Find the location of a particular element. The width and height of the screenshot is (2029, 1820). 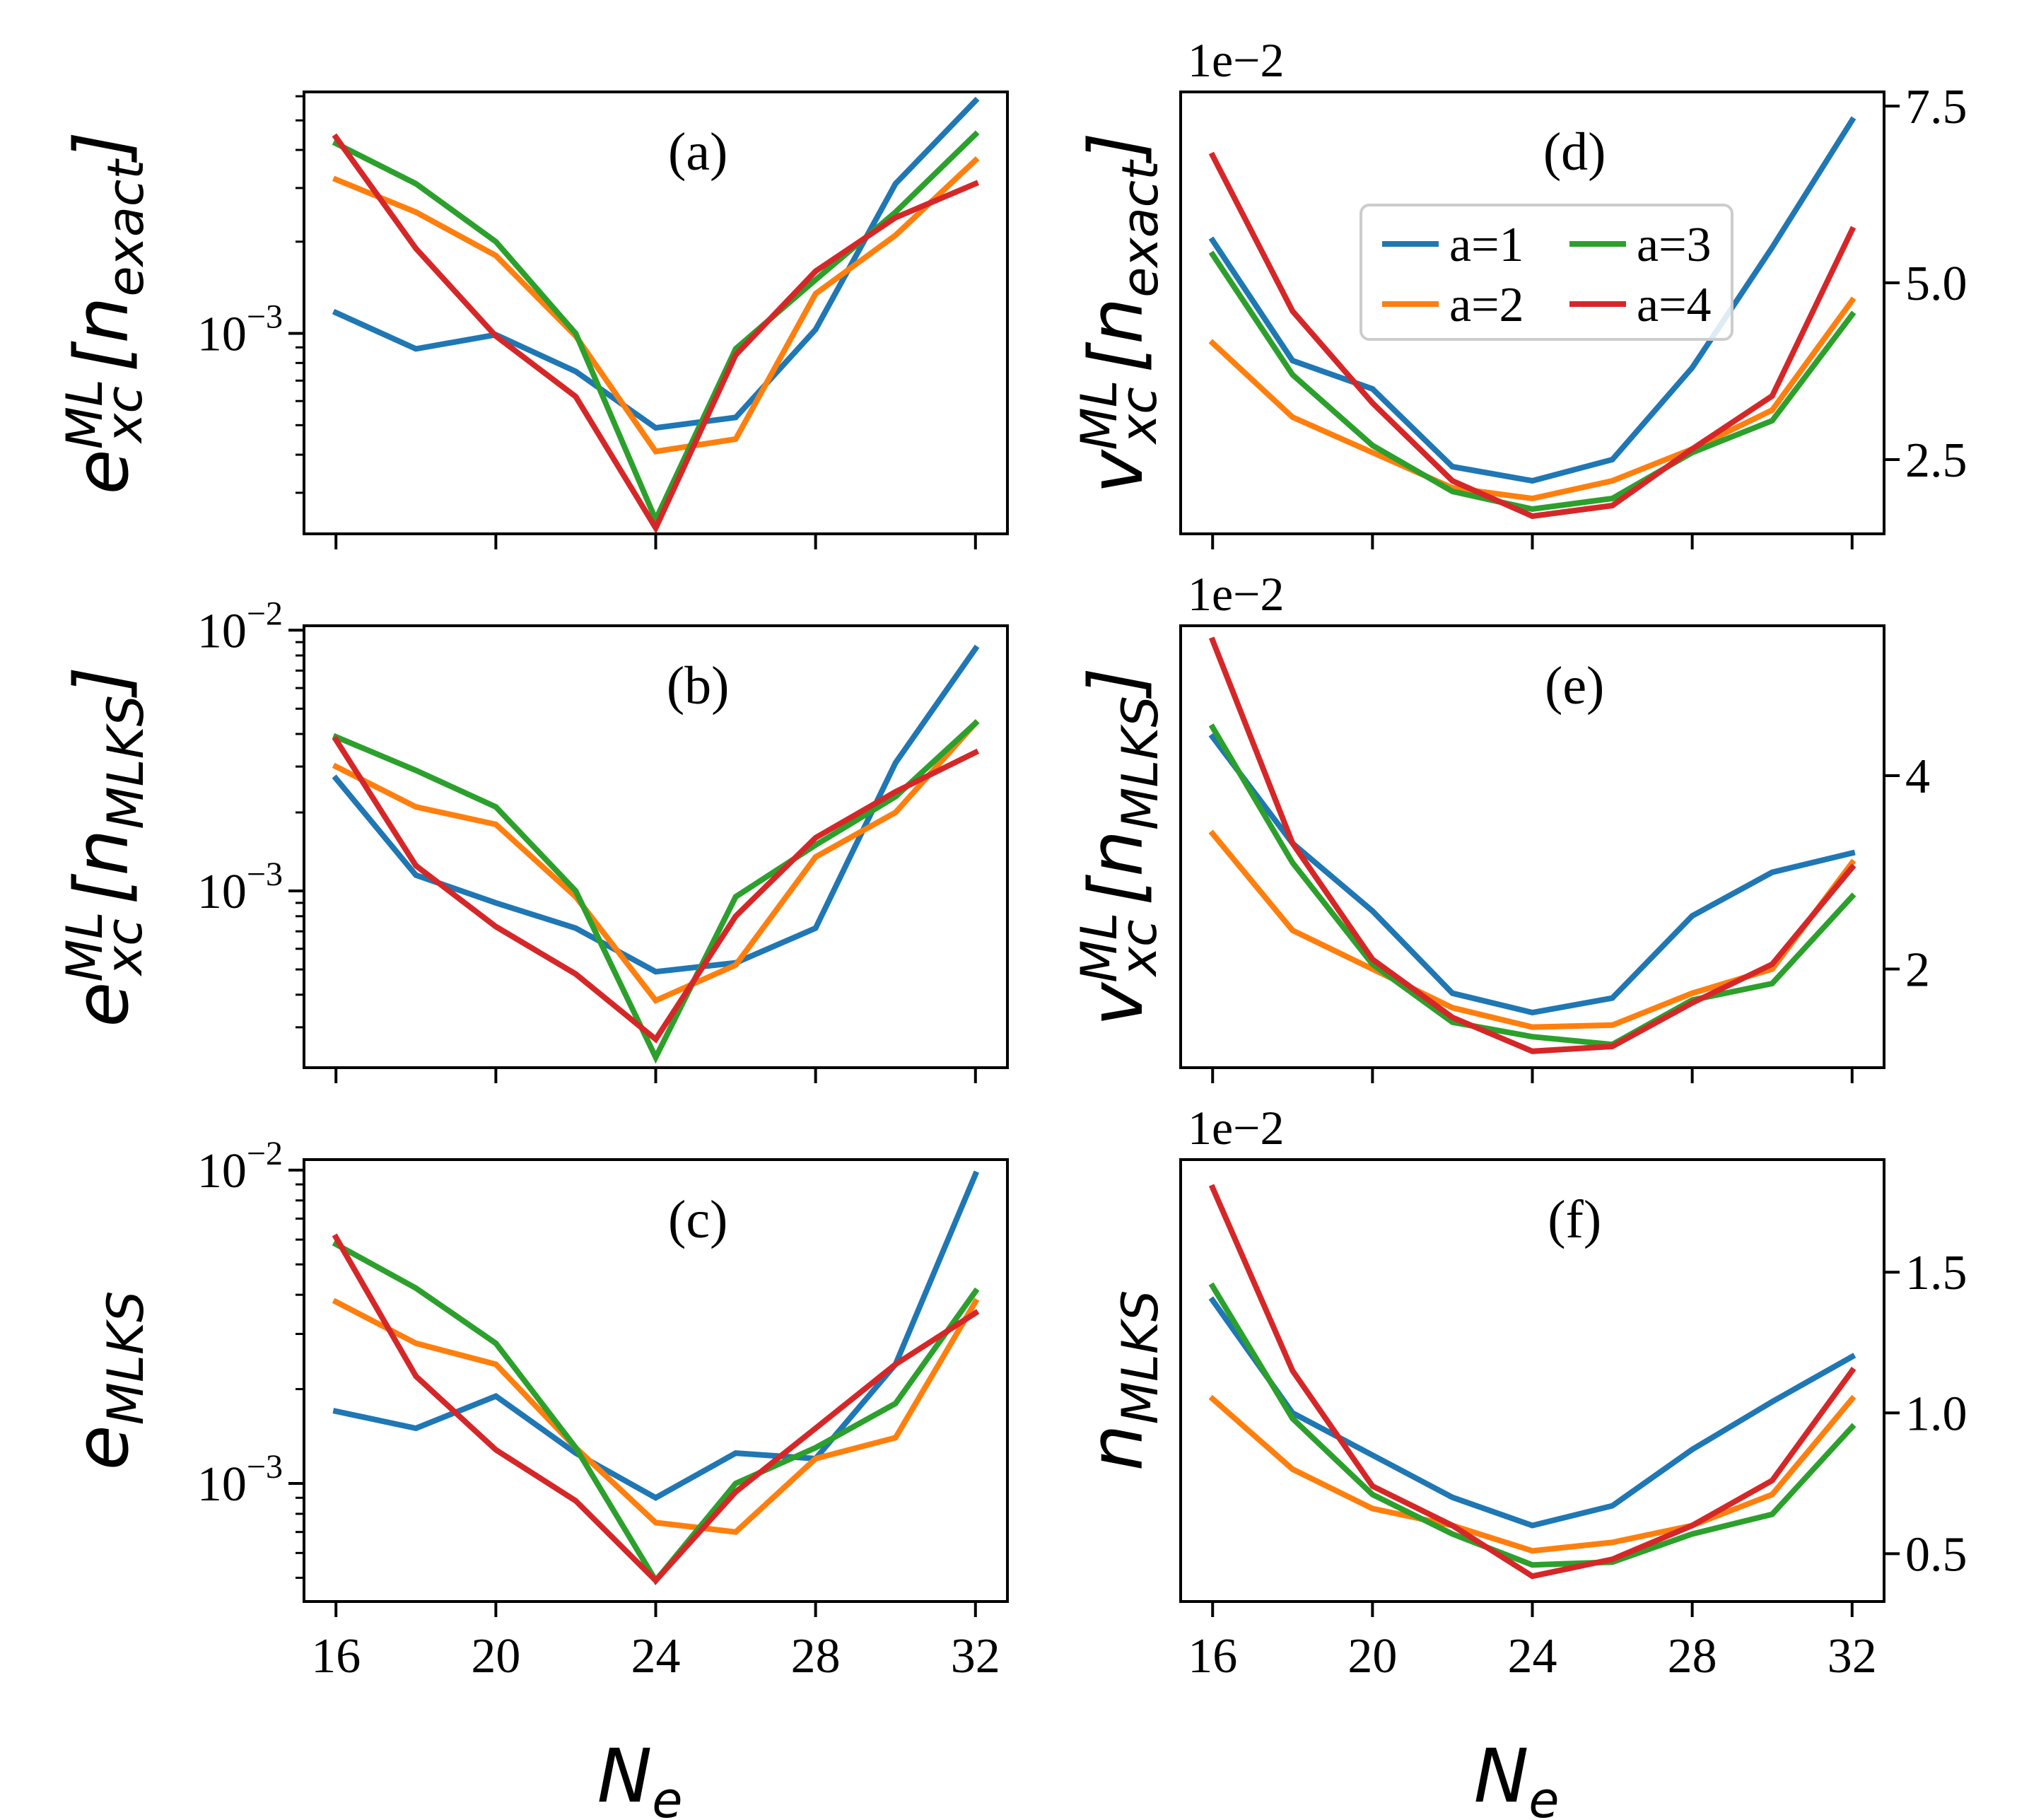

panel-c: 16 20 24 28 32 10⁻³ 10⁻² (c) eMLKS is located at coordinates (534, 1409).